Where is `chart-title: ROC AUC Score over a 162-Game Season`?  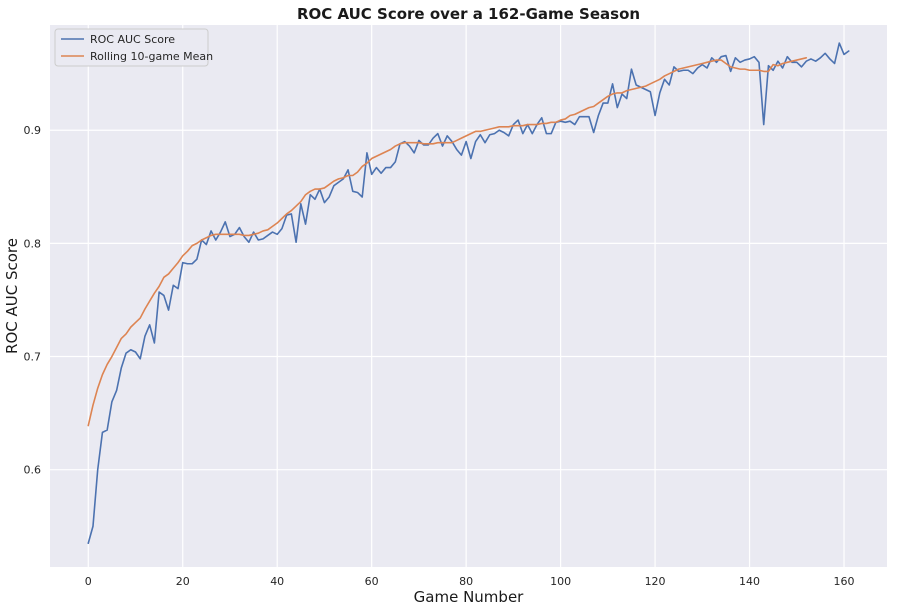
chart-title: ROC AUC Score over a 162-Game Season is located at coordinates (468, 14).